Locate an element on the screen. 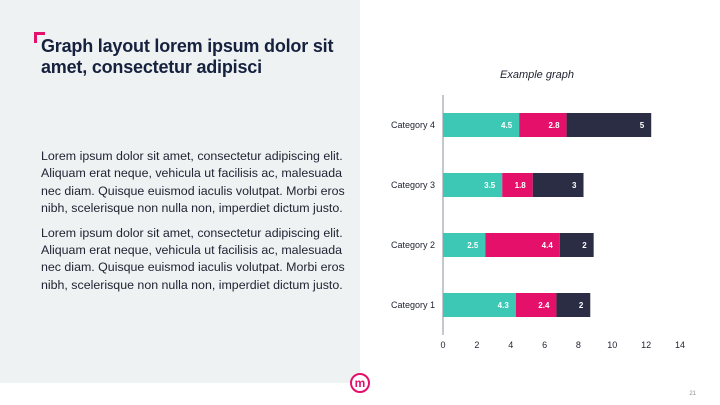 The image size is (720, 405). category-label: Category 1 is located at coordinates (413, 305).